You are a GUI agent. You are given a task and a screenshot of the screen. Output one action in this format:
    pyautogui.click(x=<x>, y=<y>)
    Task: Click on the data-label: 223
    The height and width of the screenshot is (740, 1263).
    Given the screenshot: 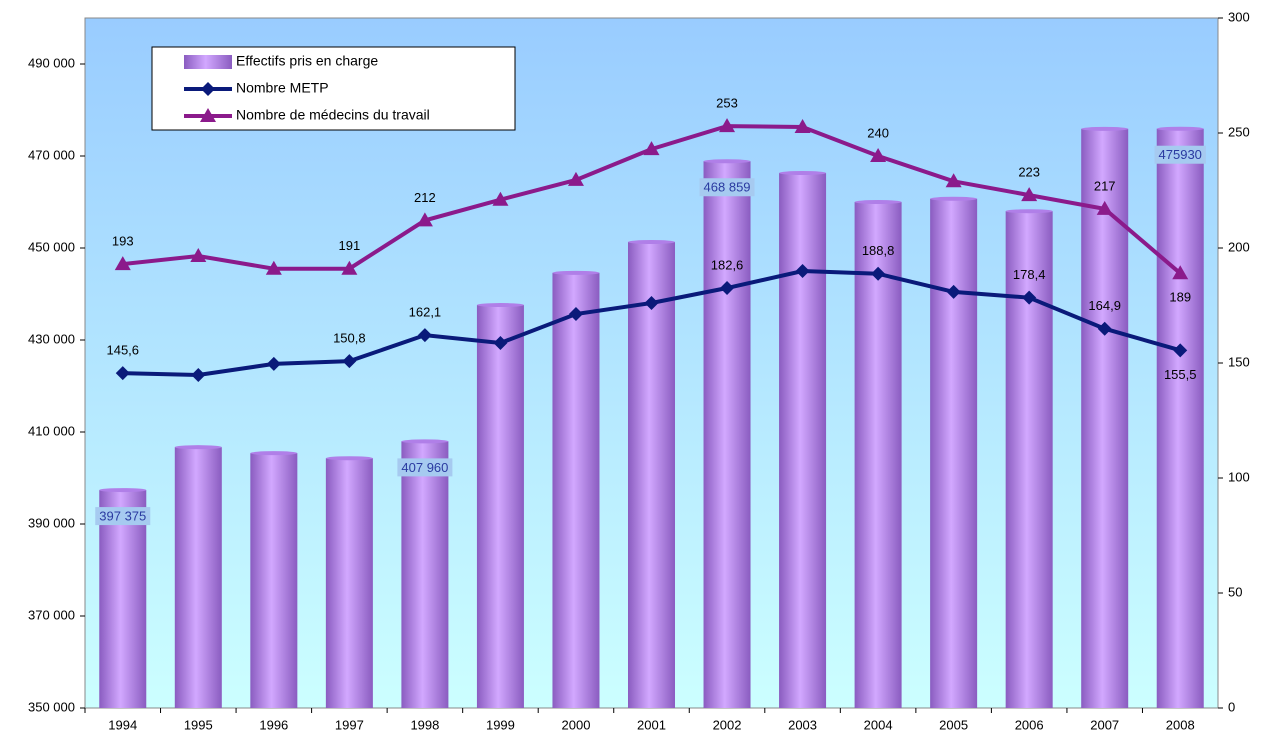 What is the action you would take?
    pyautogui.click(x=1029, y=172)
    